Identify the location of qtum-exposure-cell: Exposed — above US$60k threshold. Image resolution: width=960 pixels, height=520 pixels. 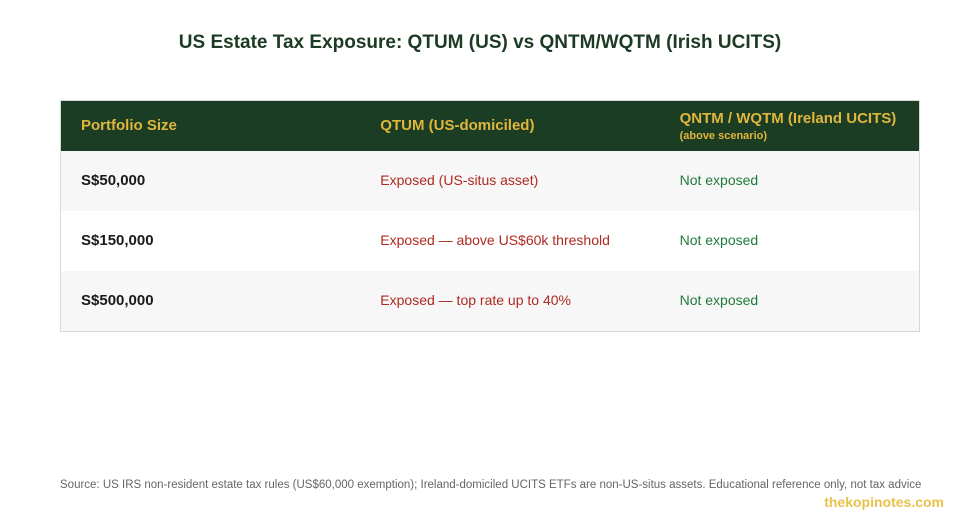
(509, 241).